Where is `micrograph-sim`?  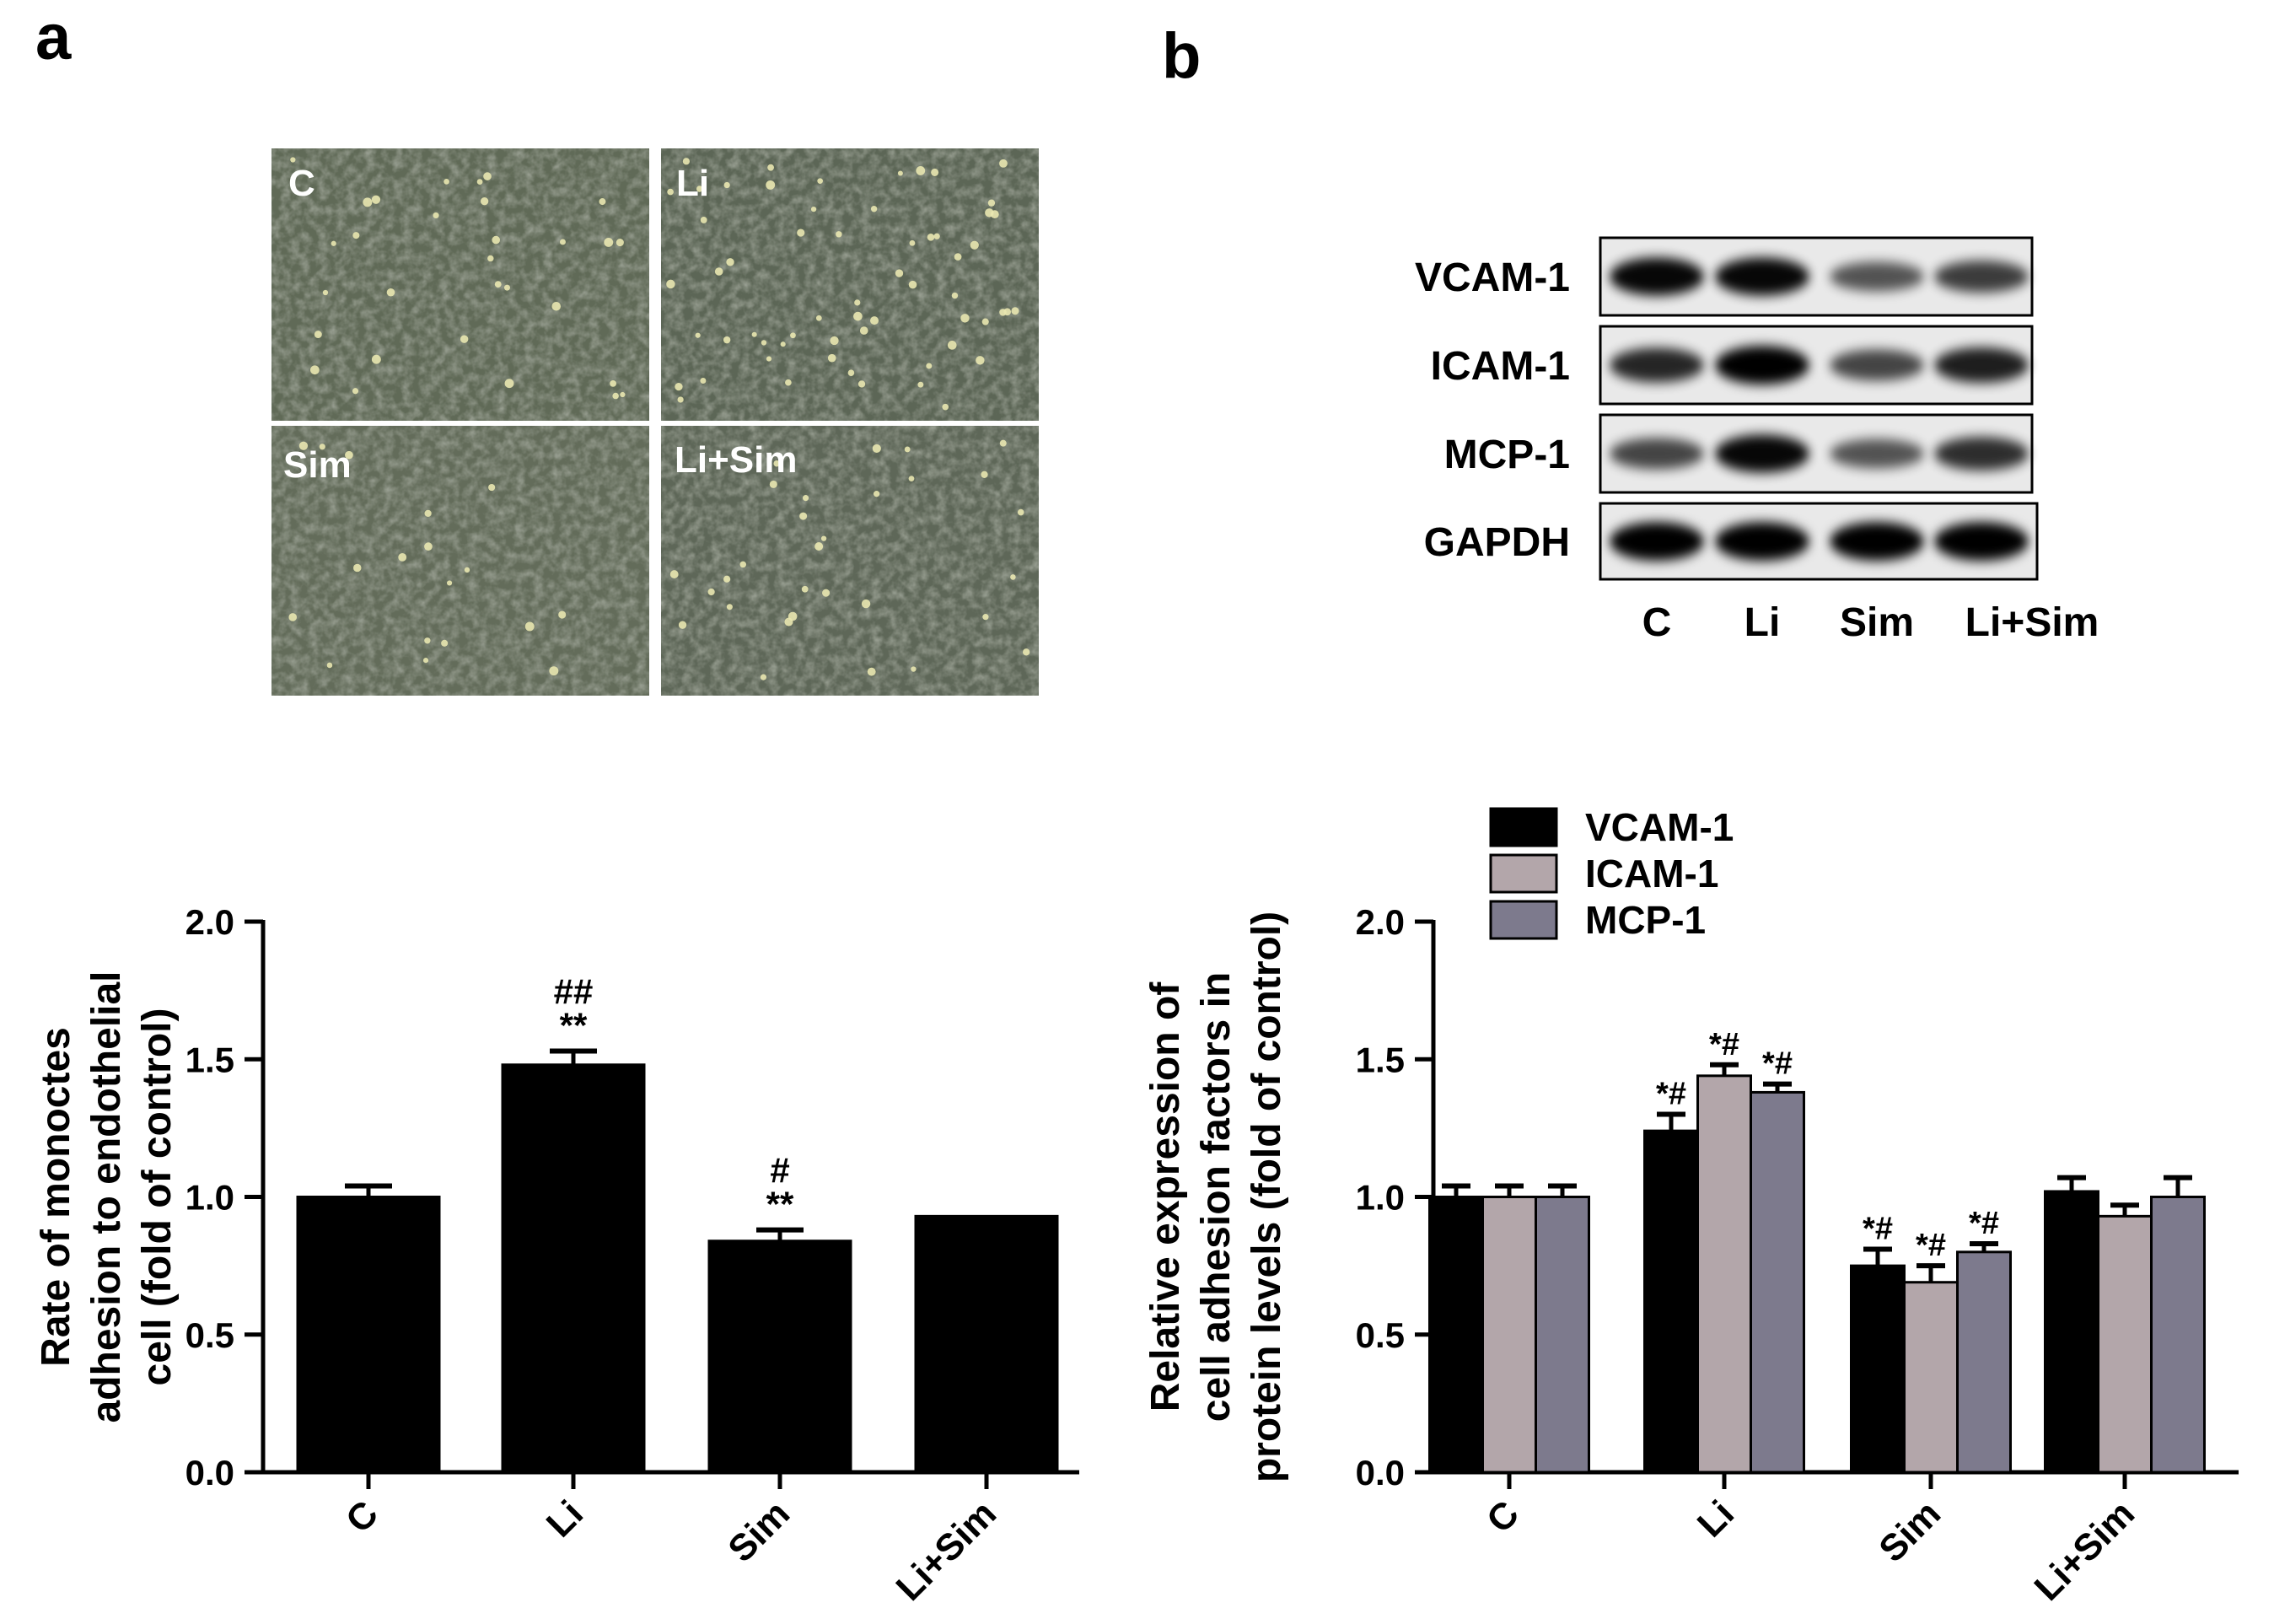 micrograph-sim is located at coordinates (460, 561).